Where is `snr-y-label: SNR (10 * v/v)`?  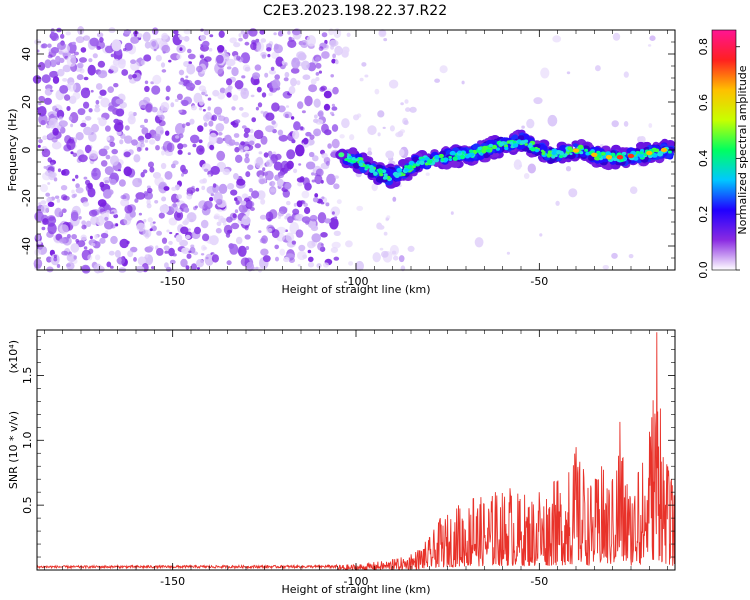 snr-y-label: SNR (10 * v/v) is located at coordinates (13, 450).